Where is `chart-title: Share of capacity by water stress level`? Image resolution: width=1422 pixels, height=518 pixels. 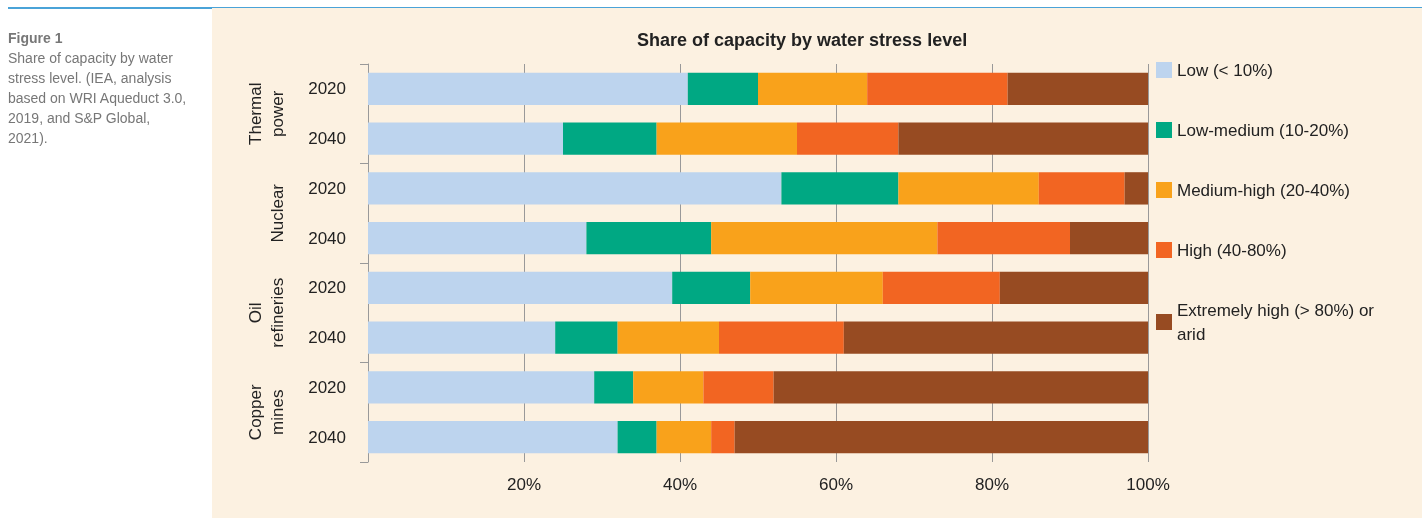 chart-title: Share of capacity by water stress level is located at coordinates (802, 40).